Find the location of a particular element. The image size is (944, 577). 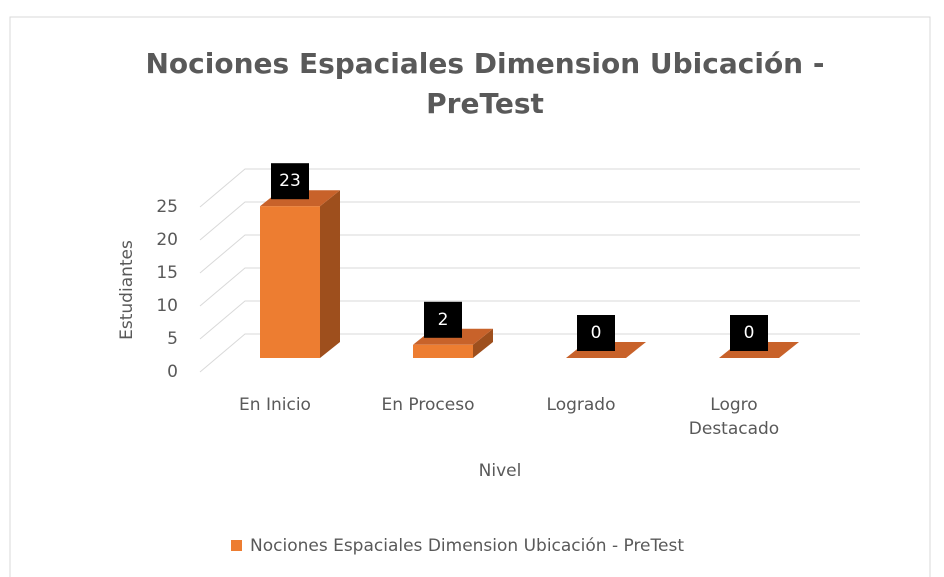

y-tick-label: 0 is located at coordinates (172, 372).